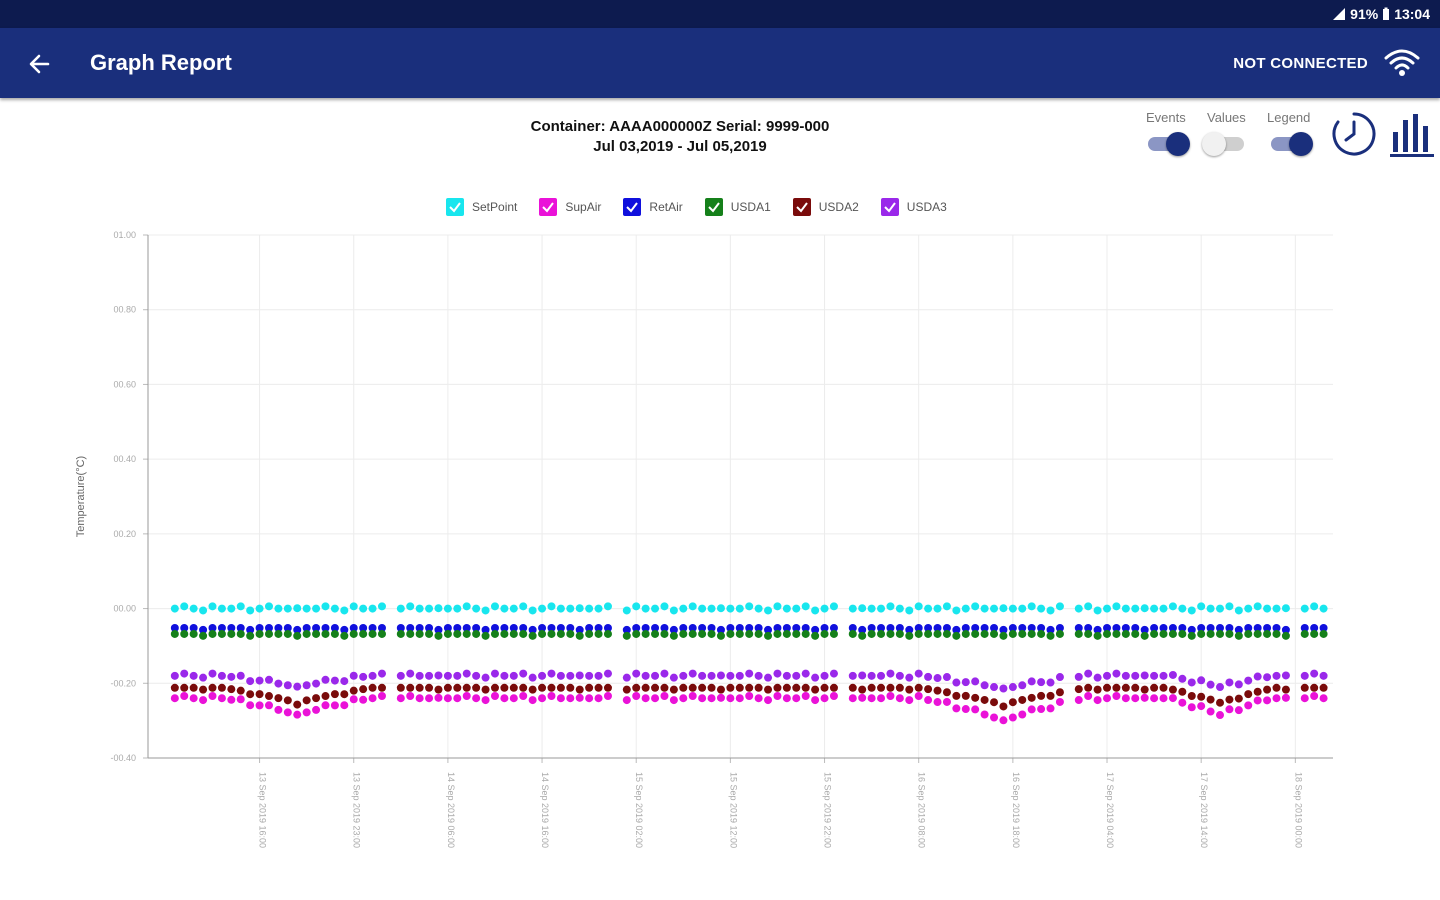 The image size is (1440, 900). I want to click on legend-item: USDA2, so click(825, 207).